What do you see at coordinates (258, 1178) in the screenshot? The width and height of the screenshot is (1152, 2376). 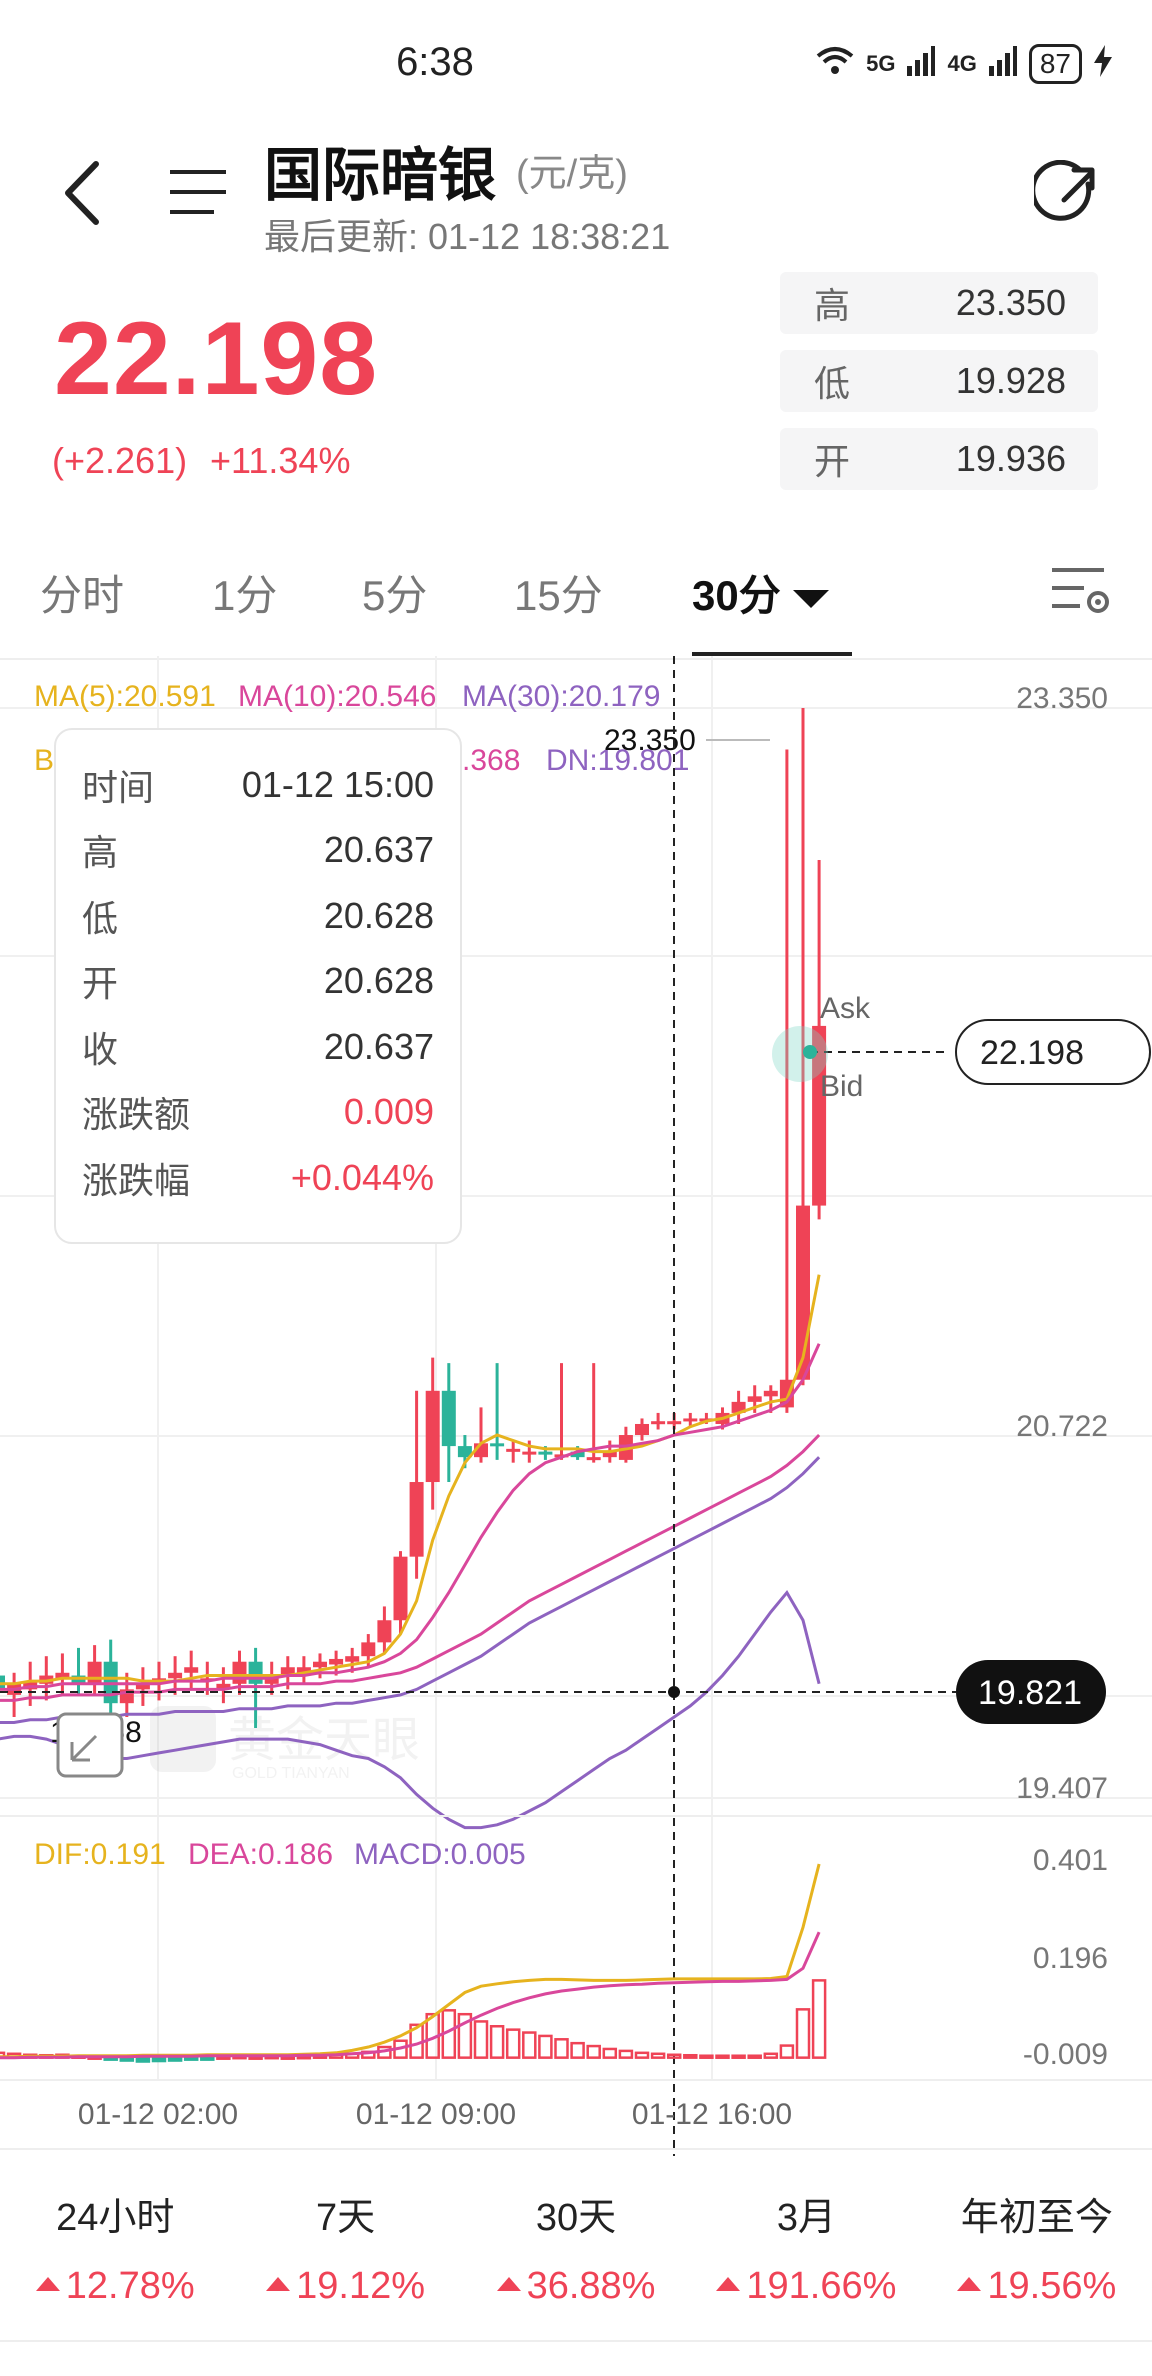 I see `tooltip-row-percent: 涨跌幅 +0.044%` at bounding box center [258, 1178].